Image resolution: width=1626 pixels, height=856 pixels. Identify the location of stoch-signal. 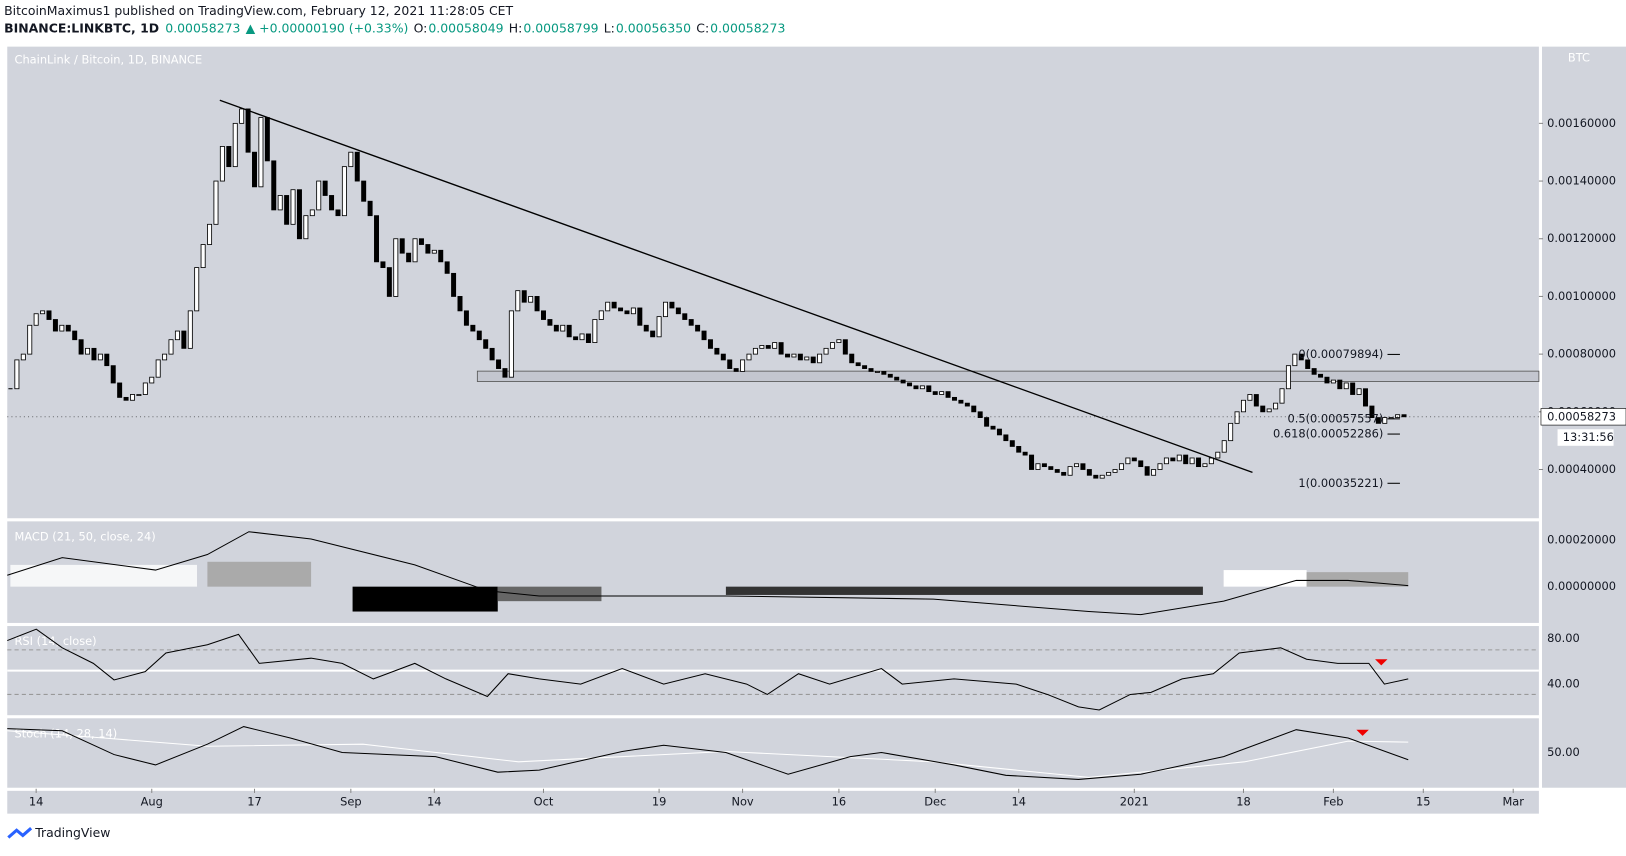
(708, 754).